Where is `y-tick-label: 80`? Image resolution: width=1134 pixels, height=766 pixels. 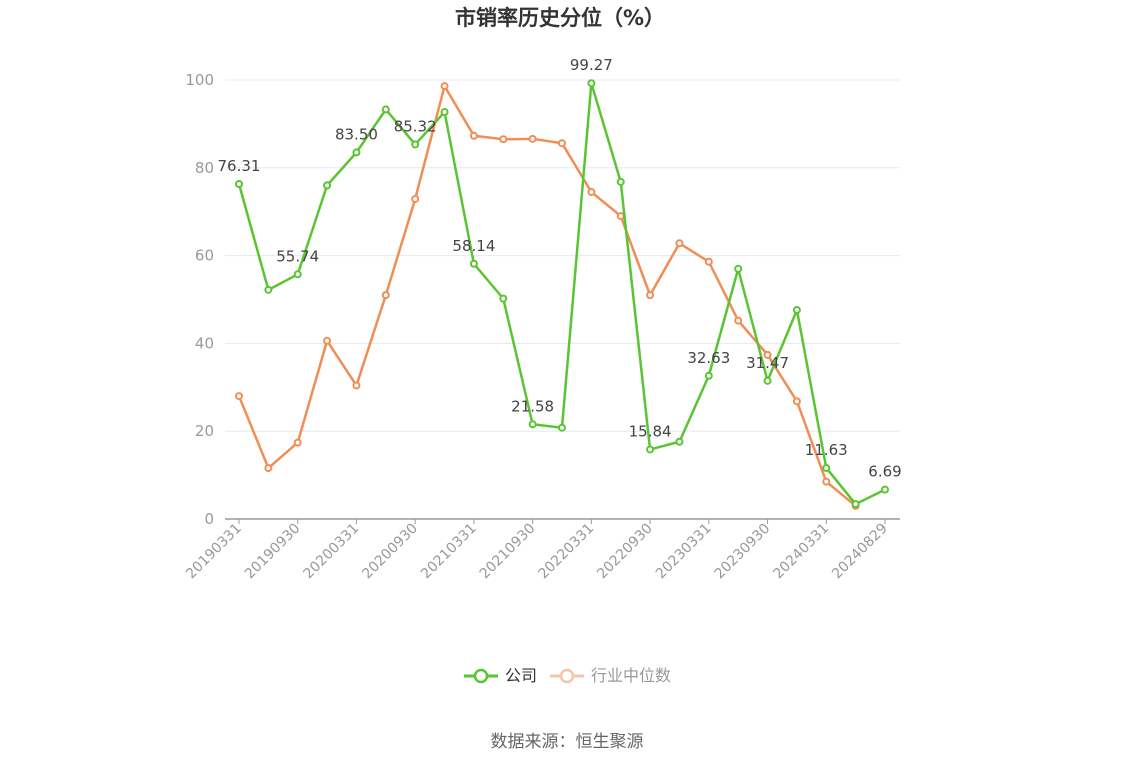 y-tick-label: 80 is located at coordinates (204, 168).